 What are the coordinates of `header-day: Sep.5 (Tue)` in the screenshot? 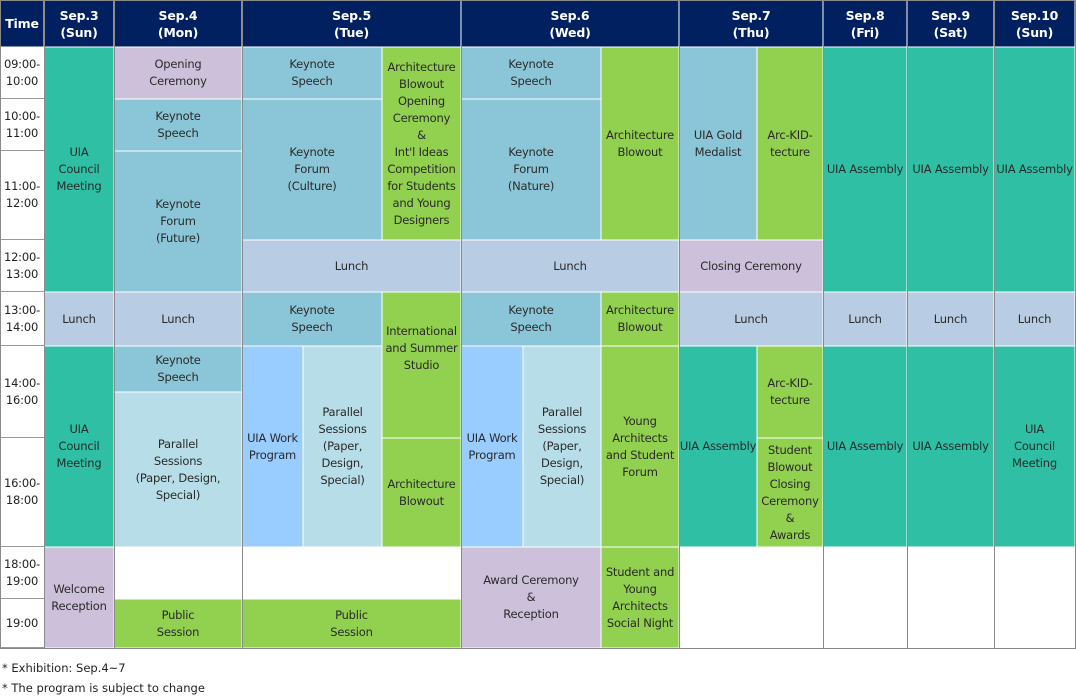 It's located at (351, 23).